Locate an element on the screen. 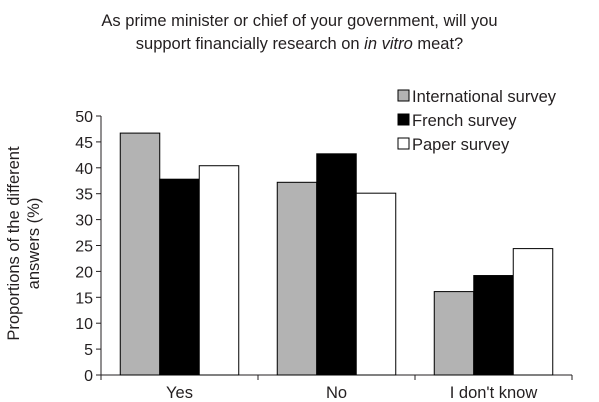  y-tick-label: 10 is located at coordinates (84, 324).